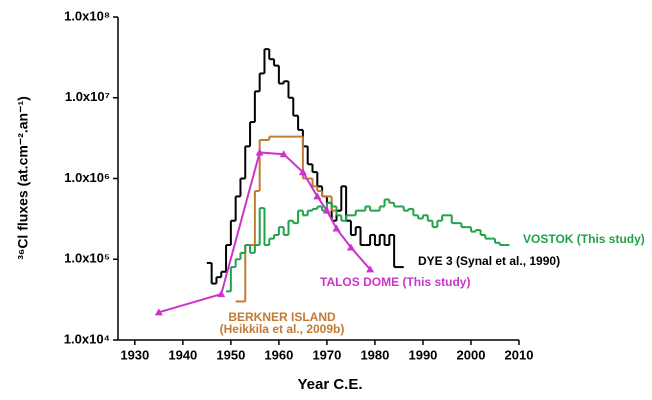 The height and width of the screenshot is (400, 652). What do you see at coordinates (489, 261) in the screenshot?
I see `series-label: DYE 3 (Synal et al., 1990)` at bounding box center [489, 261].